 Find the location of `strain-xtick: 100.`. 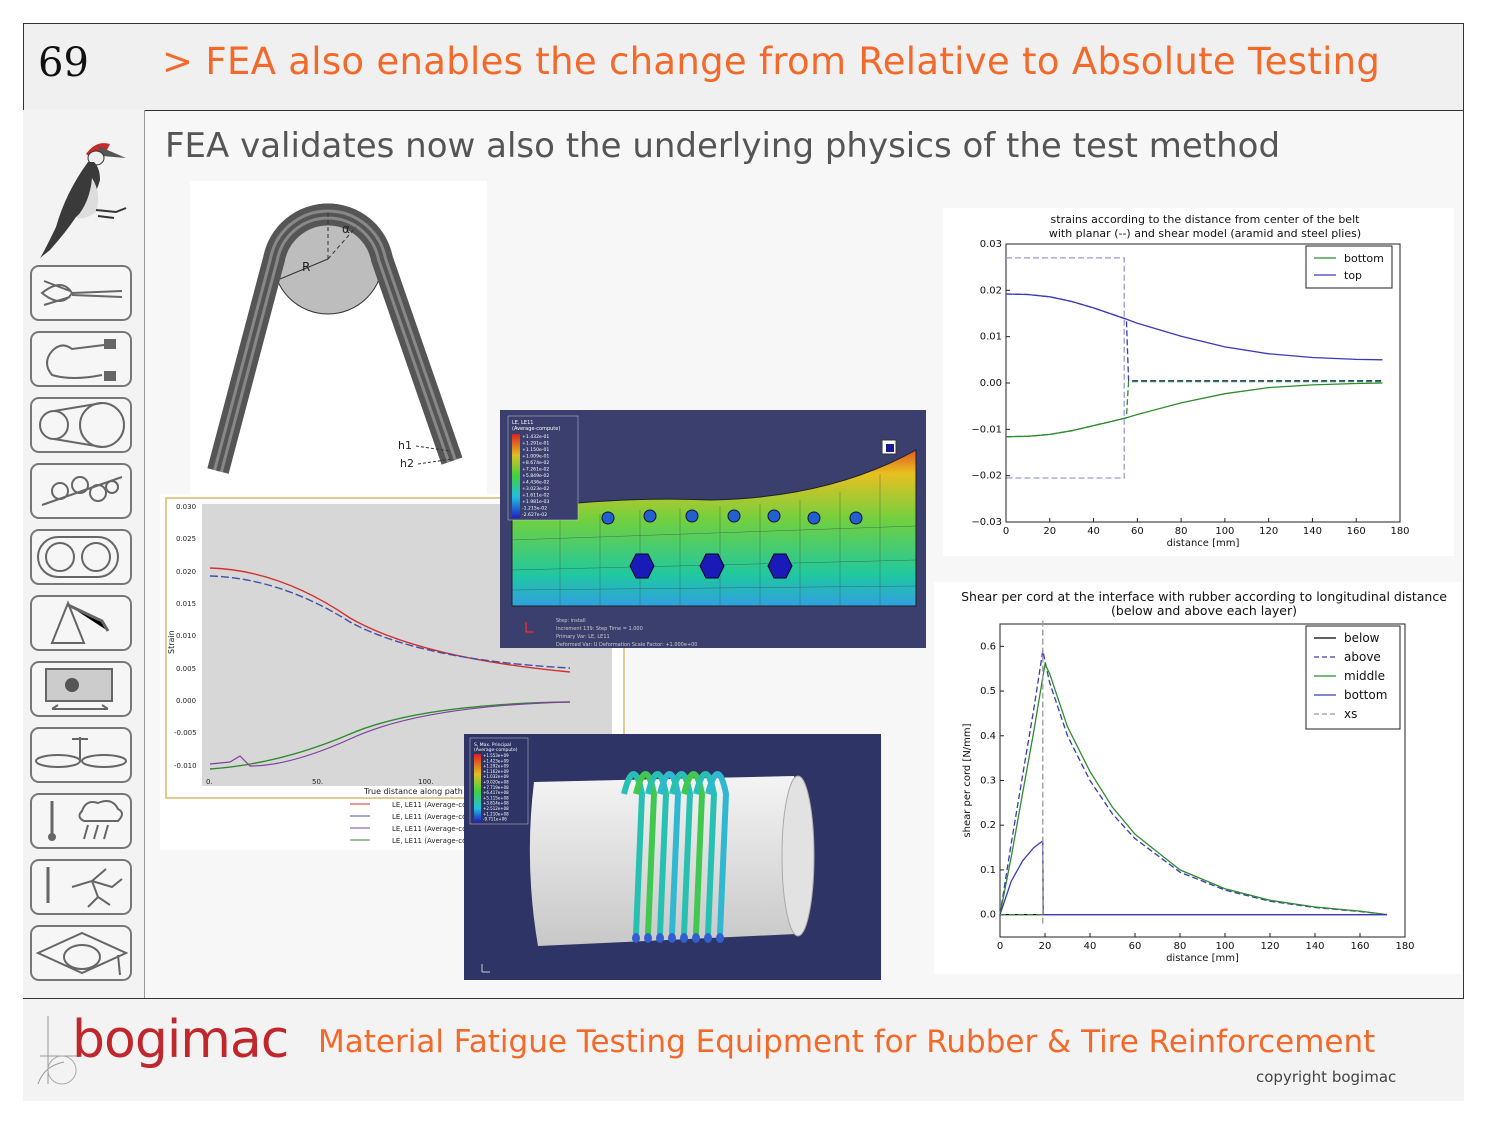

strain-xtick: 100. is located at coordinates (426, 782).